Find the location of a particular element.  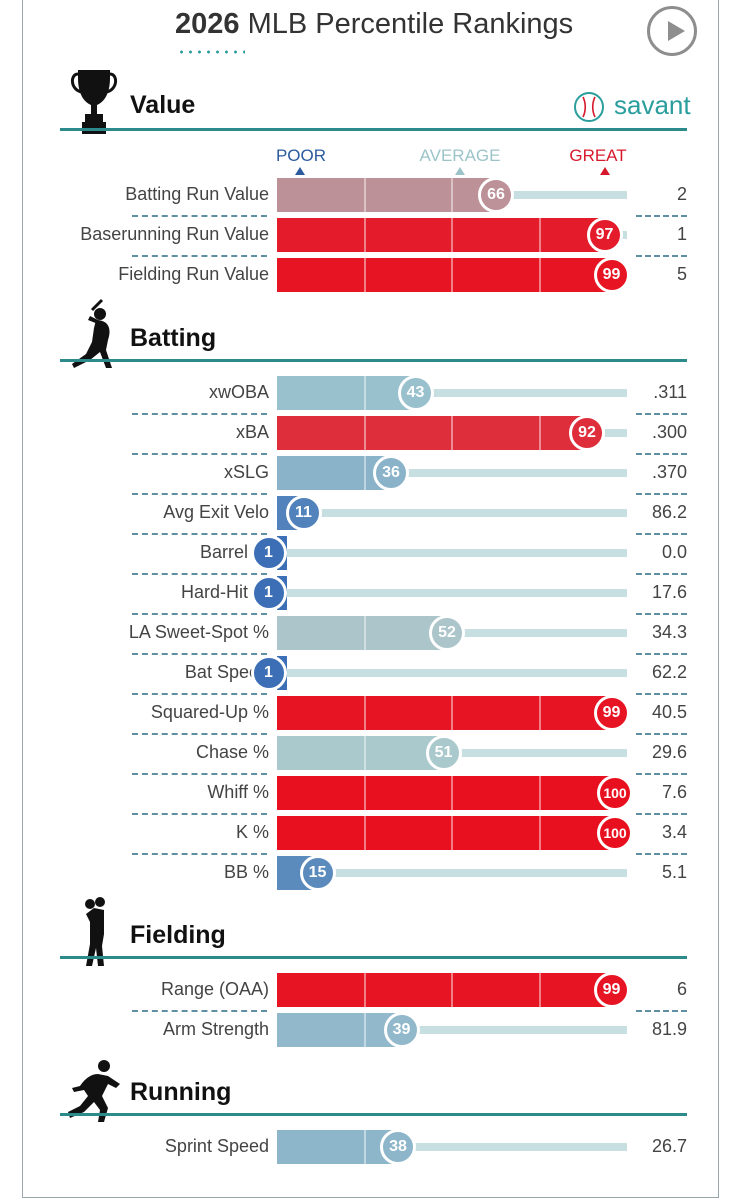

section-title-batting: Batting is located at coordinates (173, 338).